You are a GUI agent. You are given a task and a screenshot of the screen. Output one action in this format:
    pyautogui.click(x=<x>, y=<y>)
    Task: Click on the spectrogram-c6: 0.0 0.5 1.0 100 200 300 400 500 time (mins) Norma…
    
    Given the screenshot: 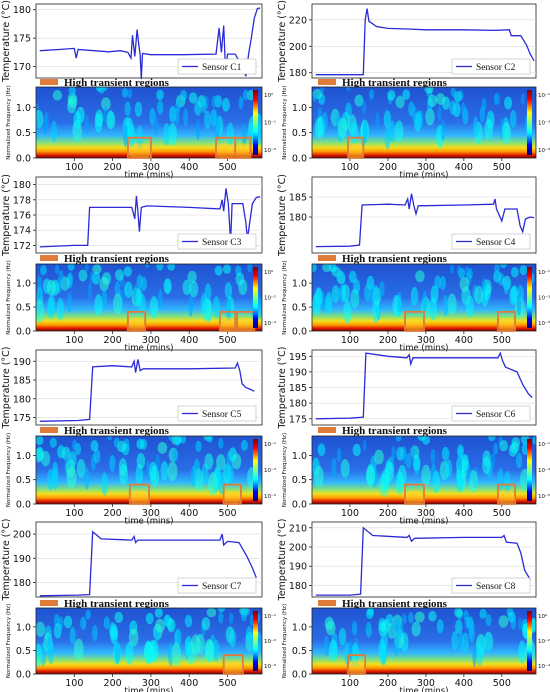 What is the action you would take?
    pyautogui.click(x=416, y=480)
    